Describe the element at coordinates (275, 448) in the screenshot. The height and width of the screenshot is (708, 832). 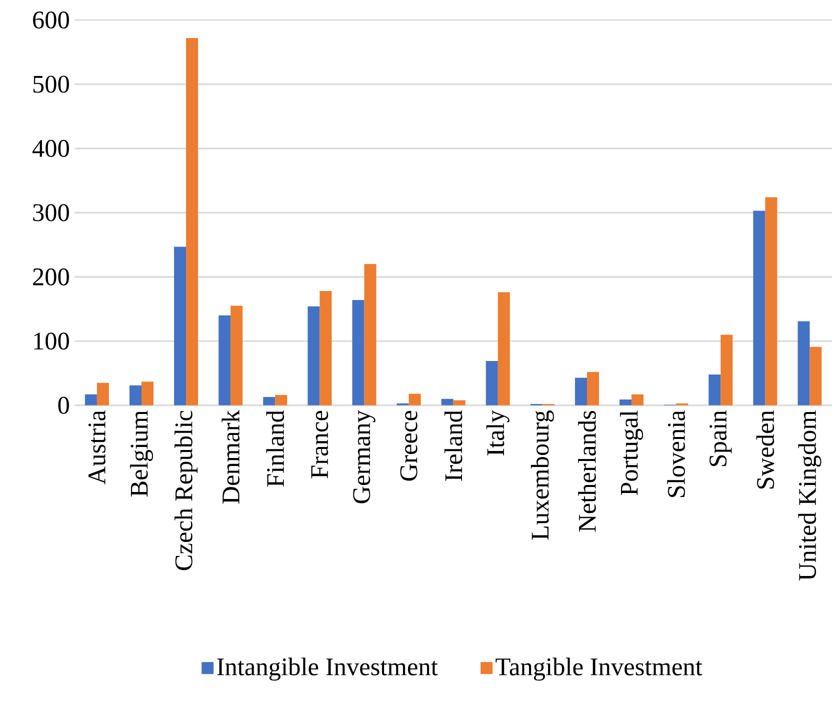
I see `x-tick-label: Finland` at that location.